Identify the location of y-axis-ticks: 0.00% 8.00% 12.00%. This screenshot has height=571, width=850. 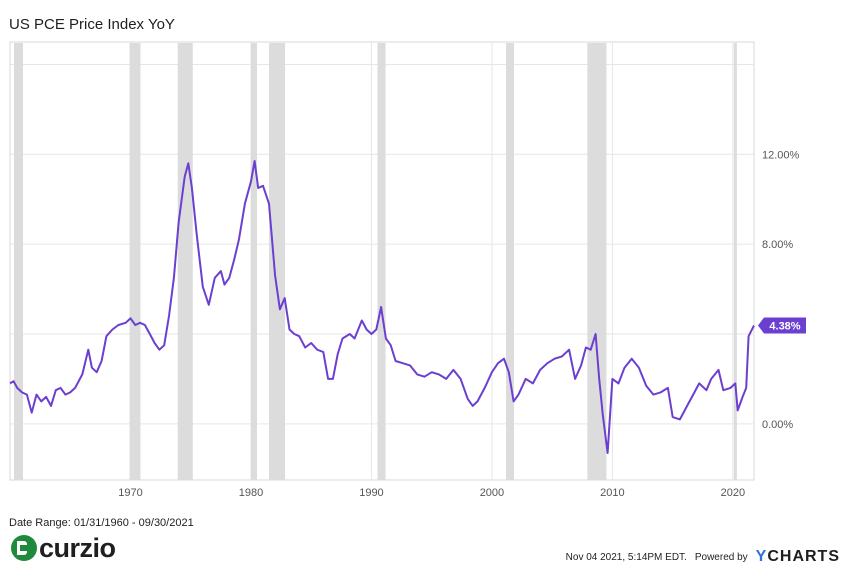
(781, 290).